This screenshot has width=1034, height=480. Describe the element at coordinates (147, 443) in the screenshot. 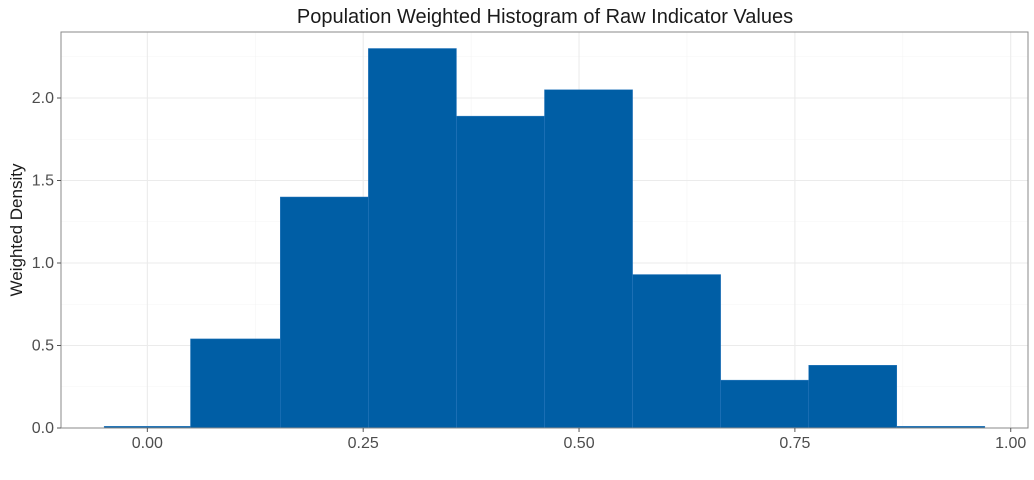

I see `x-tick-label: 0.00` at that location.